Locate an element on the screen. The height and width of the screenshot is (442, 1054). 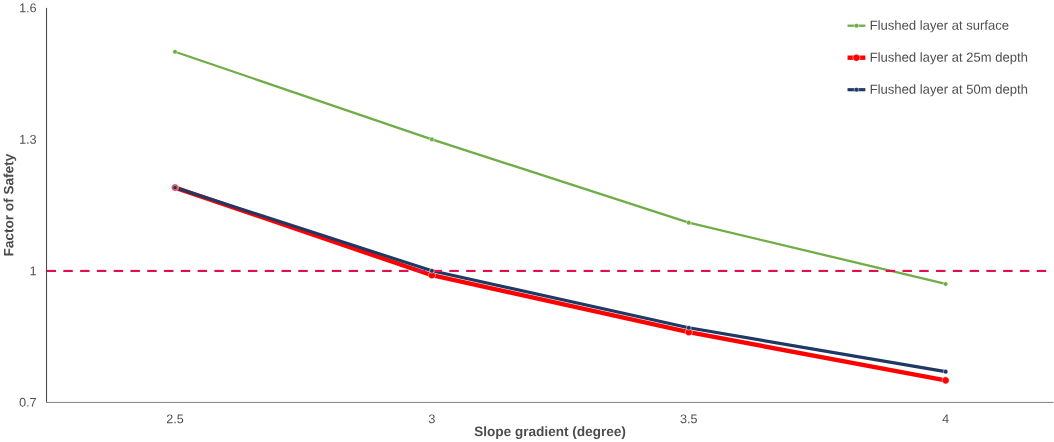
y-tick-label: 1 is located at coordinates (33, 270).